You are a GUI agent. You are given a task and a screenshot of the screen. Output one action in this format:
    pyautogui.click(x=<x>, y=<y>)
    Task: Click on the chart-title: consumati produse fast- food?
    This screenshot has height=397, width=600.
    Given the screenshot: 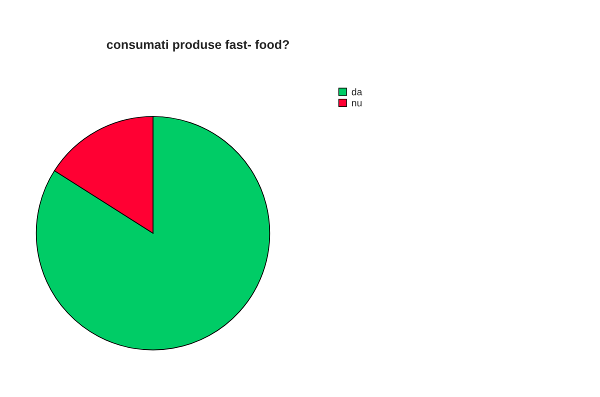 What is the action you would take?
    pyautogui.click(x=197, y=46)
    